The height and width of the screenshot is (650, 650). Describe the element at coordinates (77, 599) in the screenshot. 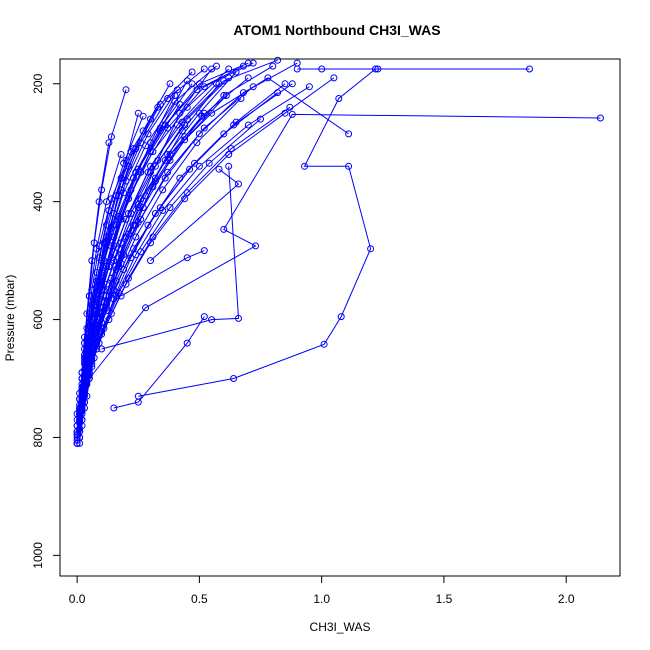

I see `x-tick-label: 0.0` at that location.